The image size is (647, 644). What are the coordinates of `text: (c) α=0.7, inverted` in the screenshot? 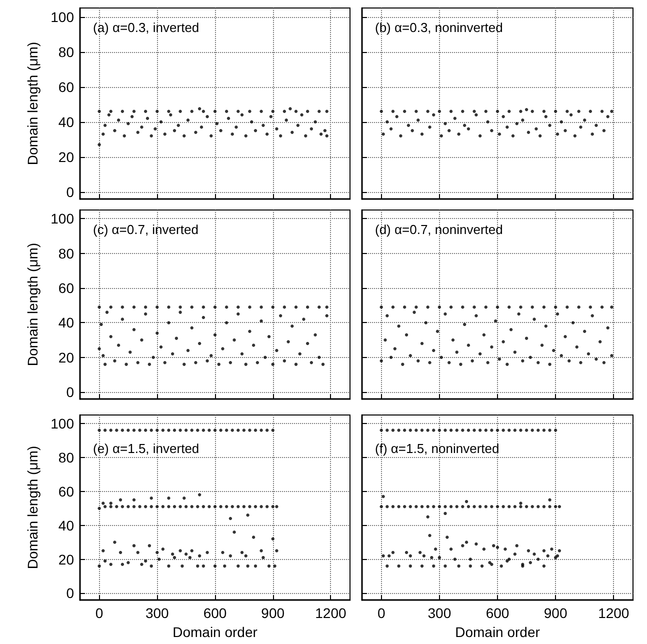 It's located at (145, 229).